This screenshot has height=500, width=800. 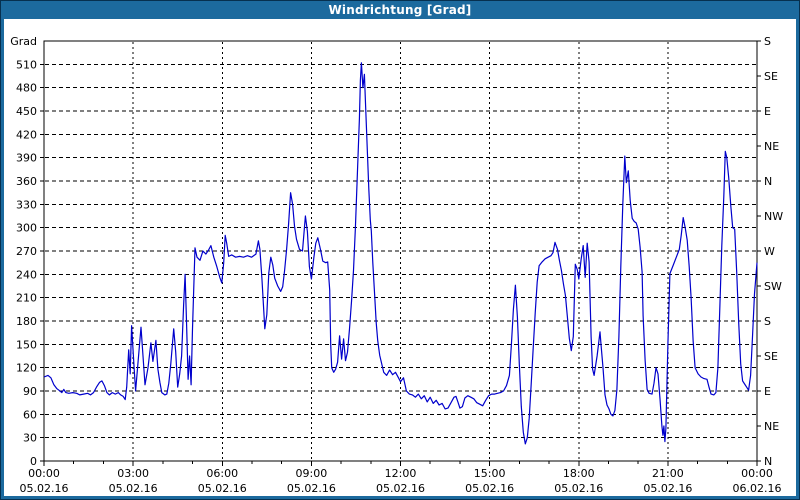 I want to click on y-left-tick-label: 270, so click(x=26, y=251).